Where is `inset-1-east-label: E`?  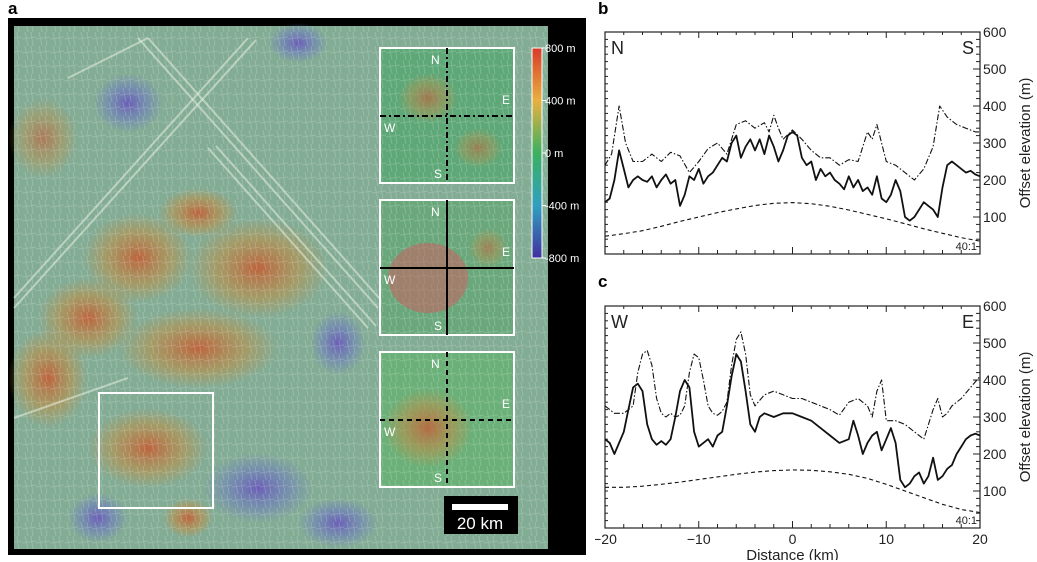
inset-1-east-label: E is located at coordinates (506, 100).